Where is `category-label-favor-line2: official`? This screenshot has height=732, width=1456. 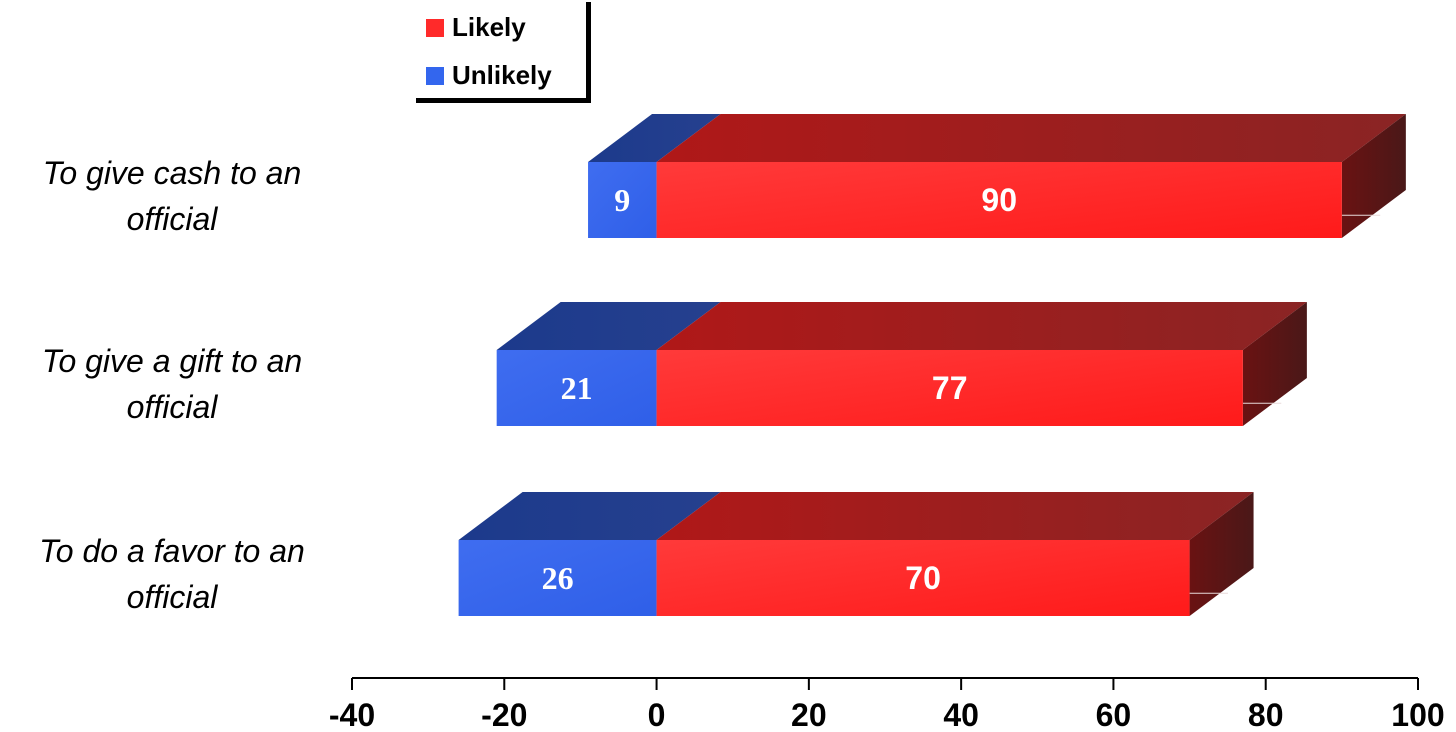
category-label-favor-line2: official is located at coordinates (172, 597).